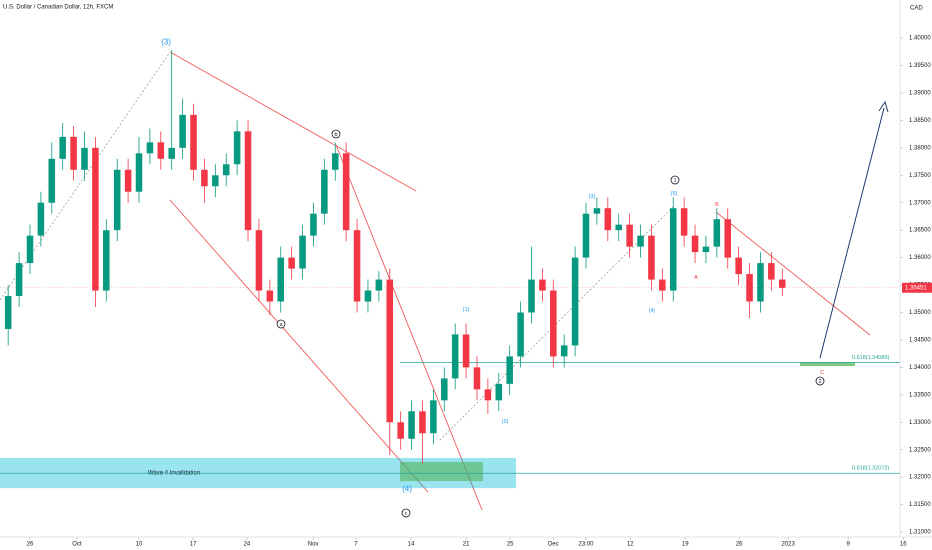  What do you see at coordinates (920, 94) in the screenshot?
I see `y-tick-label: 1.39000` at bounding box center [920, 94].